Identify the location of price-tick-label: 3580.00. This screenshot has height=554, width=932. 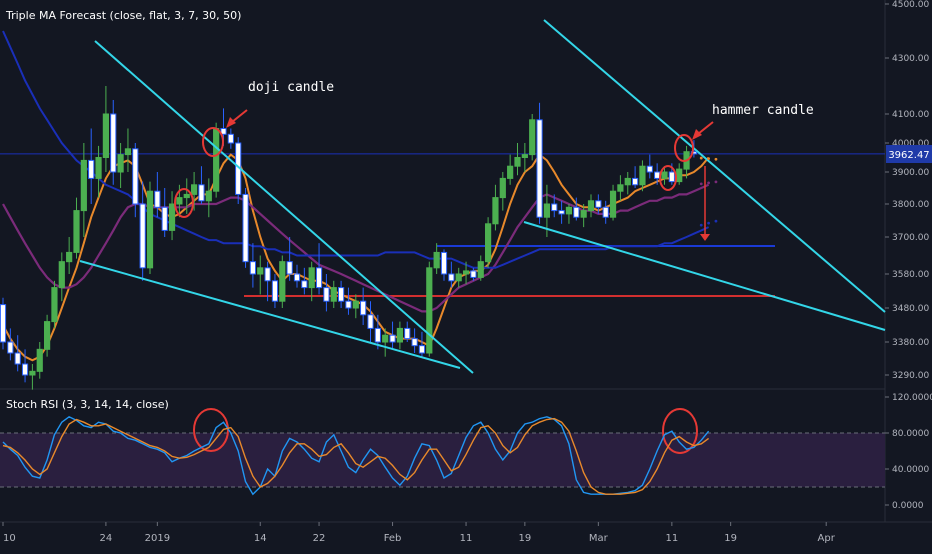
(910, 275).